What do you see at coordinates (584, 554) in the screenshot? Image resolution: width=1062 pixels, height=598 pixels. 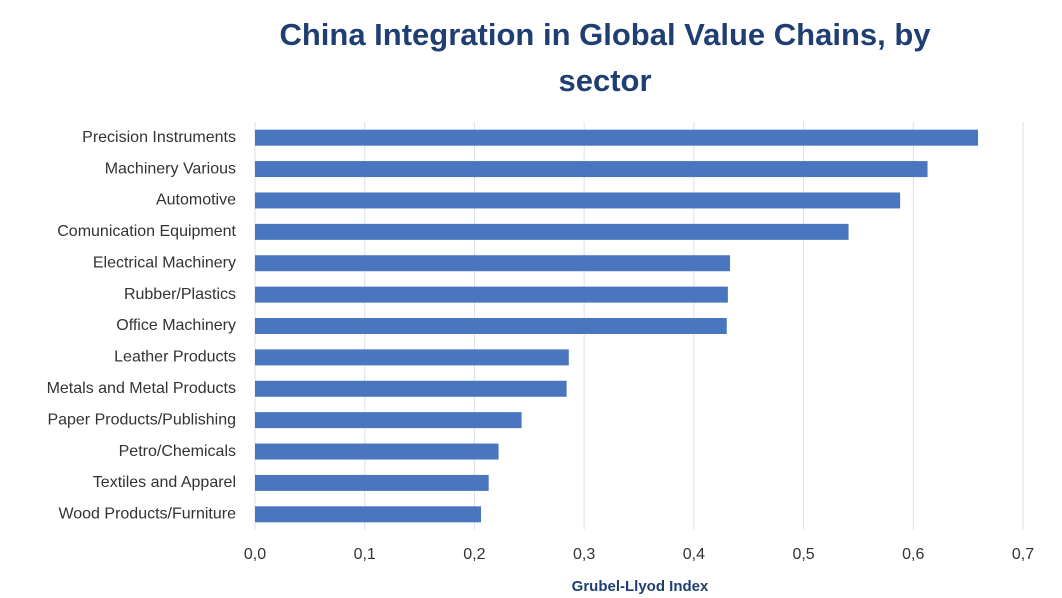 I see `x-tick-label: 0,3` at bounding box center [584, 554].